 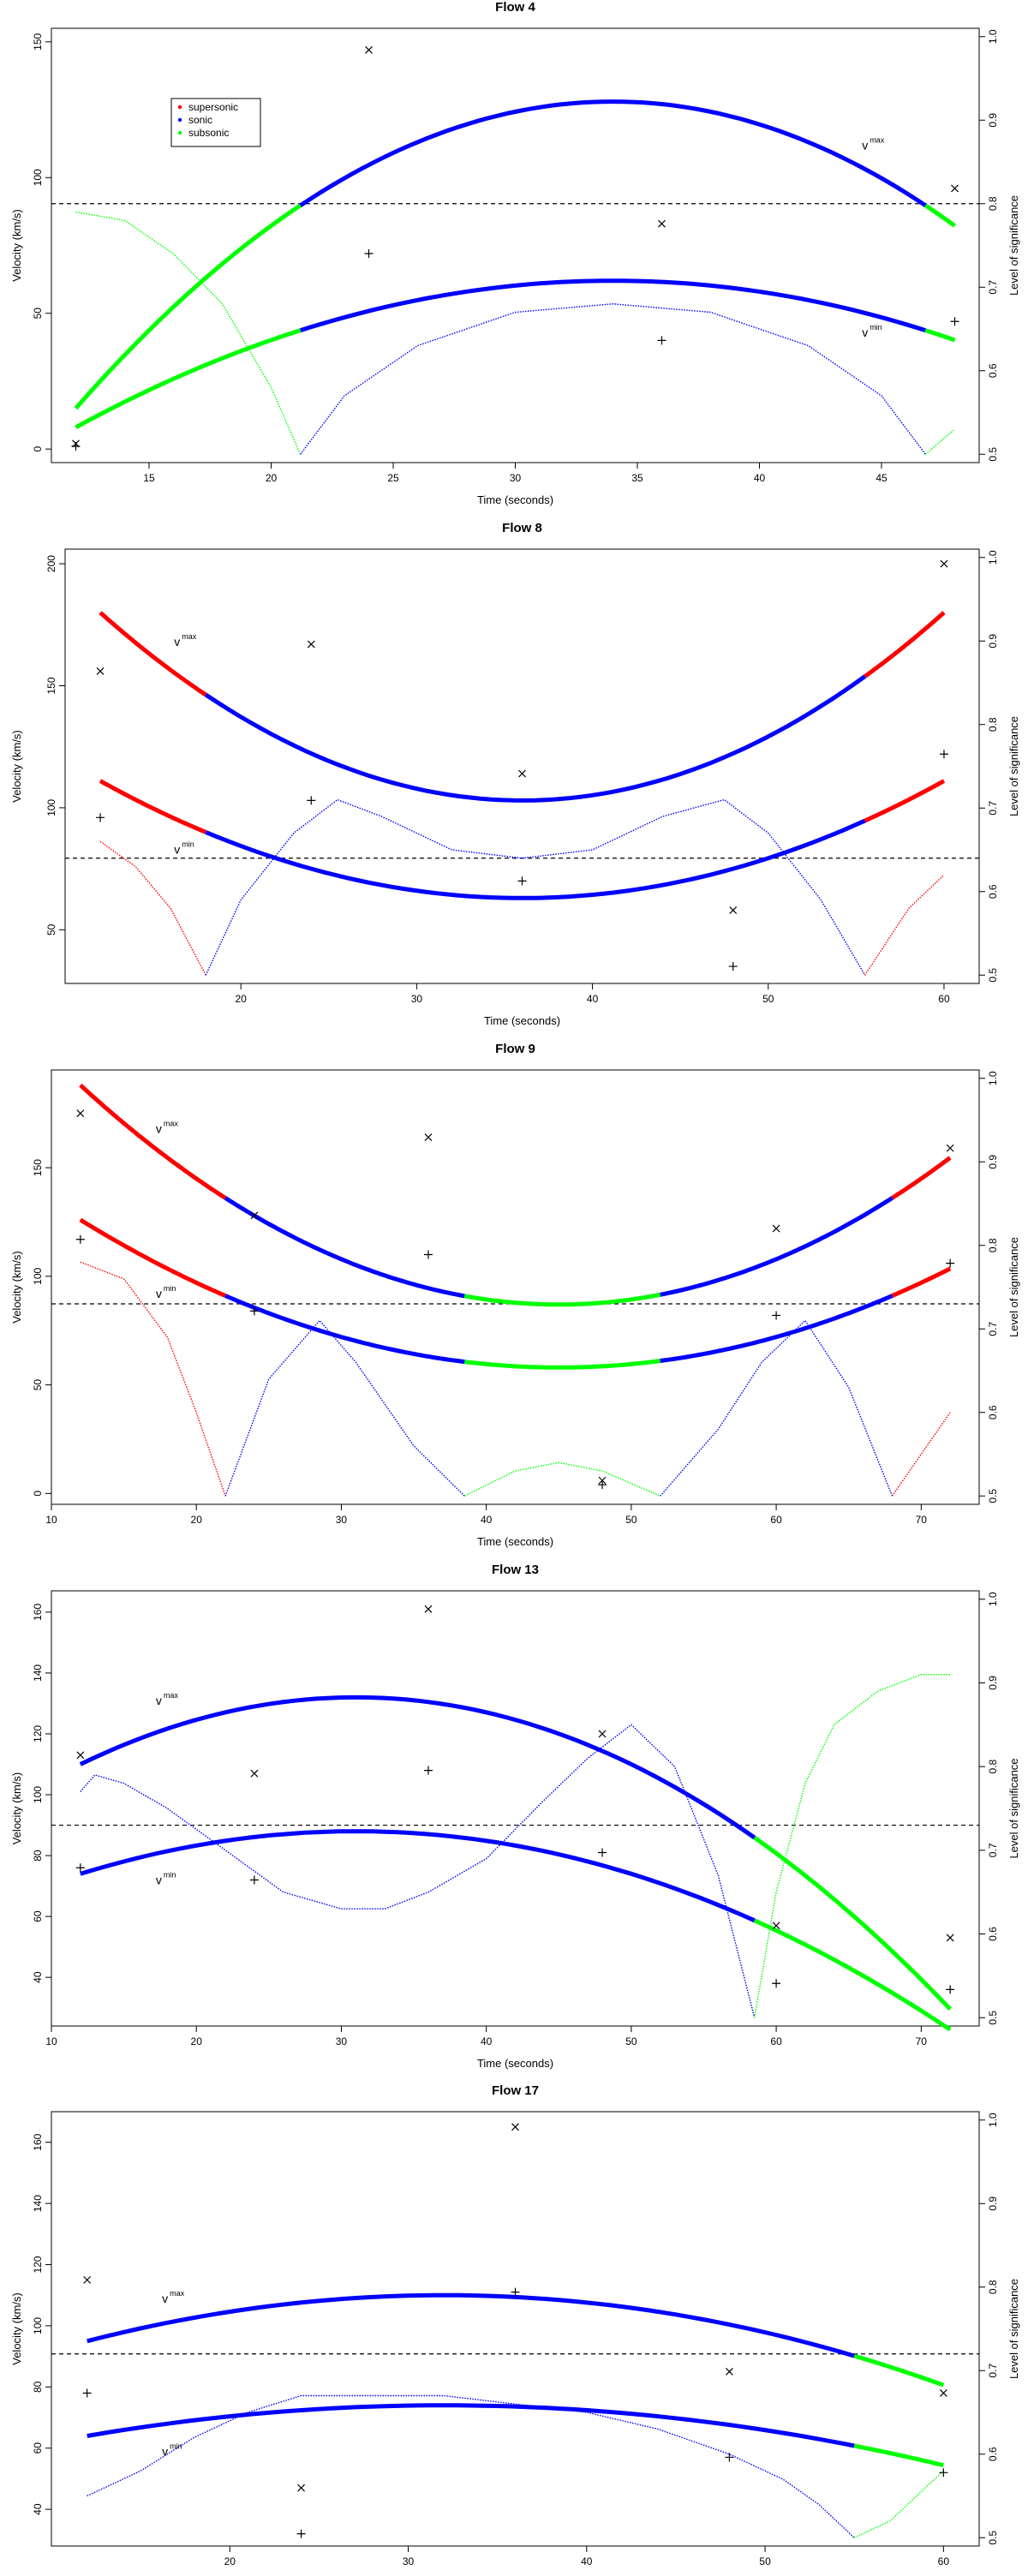 I want to click on x-tick-label: 35, so click(x=637, y=478).